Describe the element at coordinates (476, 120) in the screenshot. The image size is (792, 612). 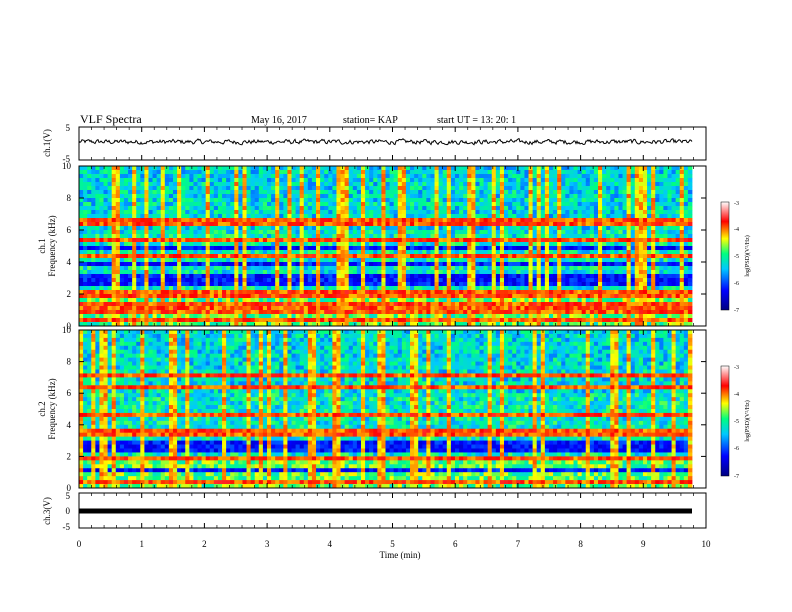
I see `start-time-label: start UT = 13: 20: 1` at that location.